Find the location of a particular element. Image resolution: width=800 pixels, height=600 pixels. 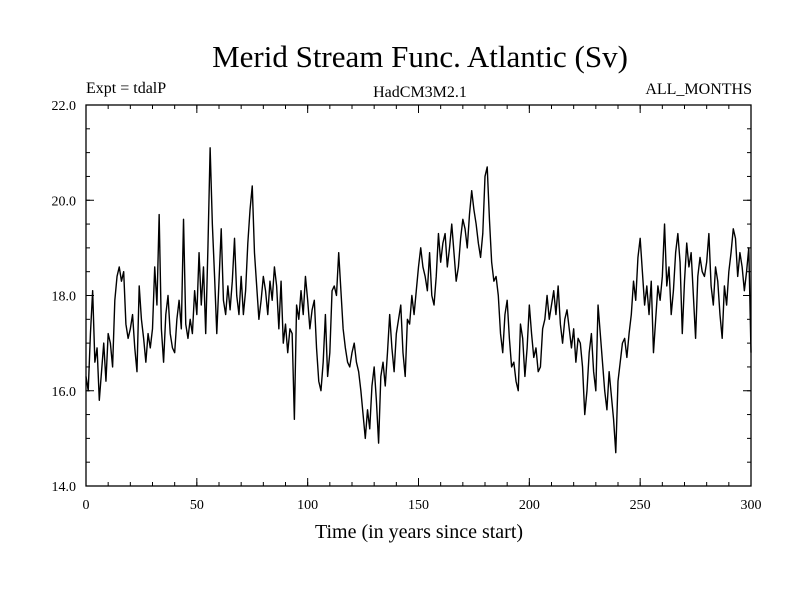

y-tick-label: 16.0 is located at coordinates (64, 392).